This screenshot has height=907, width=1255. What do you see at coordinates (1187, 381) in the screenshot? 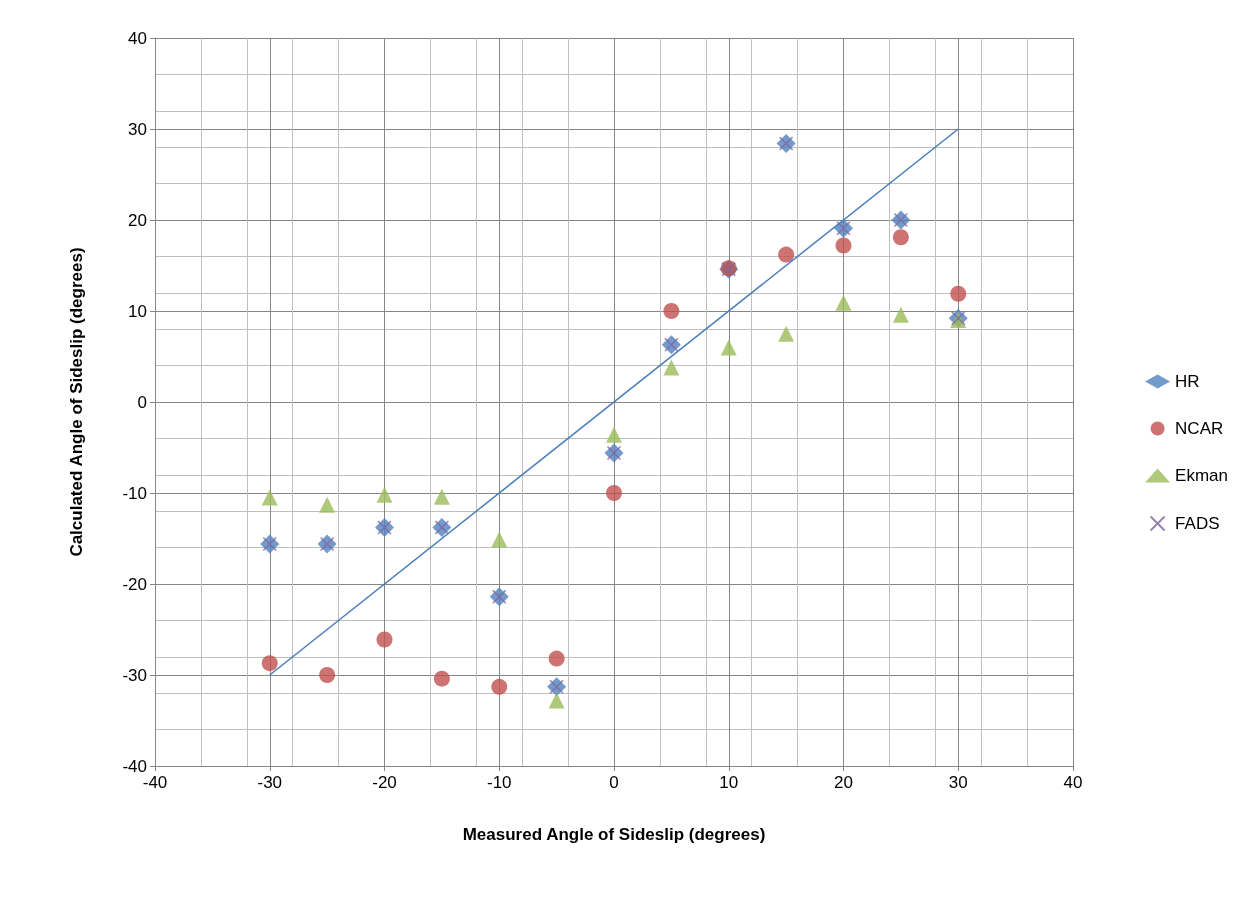
I see `legend-label: HR` at bounding box center [1187, 381].